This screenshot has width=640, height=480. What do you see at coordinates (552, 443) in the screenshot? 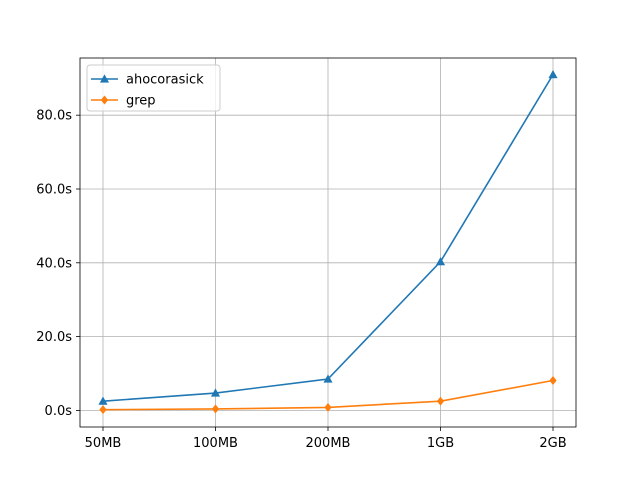
I see `x-tick-label: 2GB` at bounding box center [552, 443].